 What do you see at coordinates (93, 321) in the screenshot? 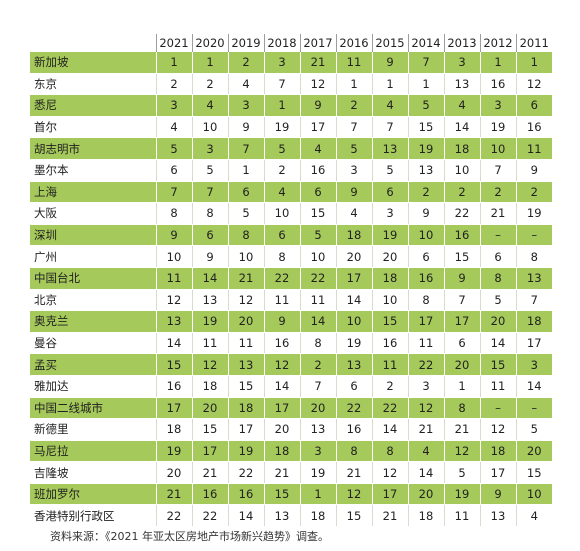
I see `city-name-cell: 奥克兰` at bounding box center [93, 321].